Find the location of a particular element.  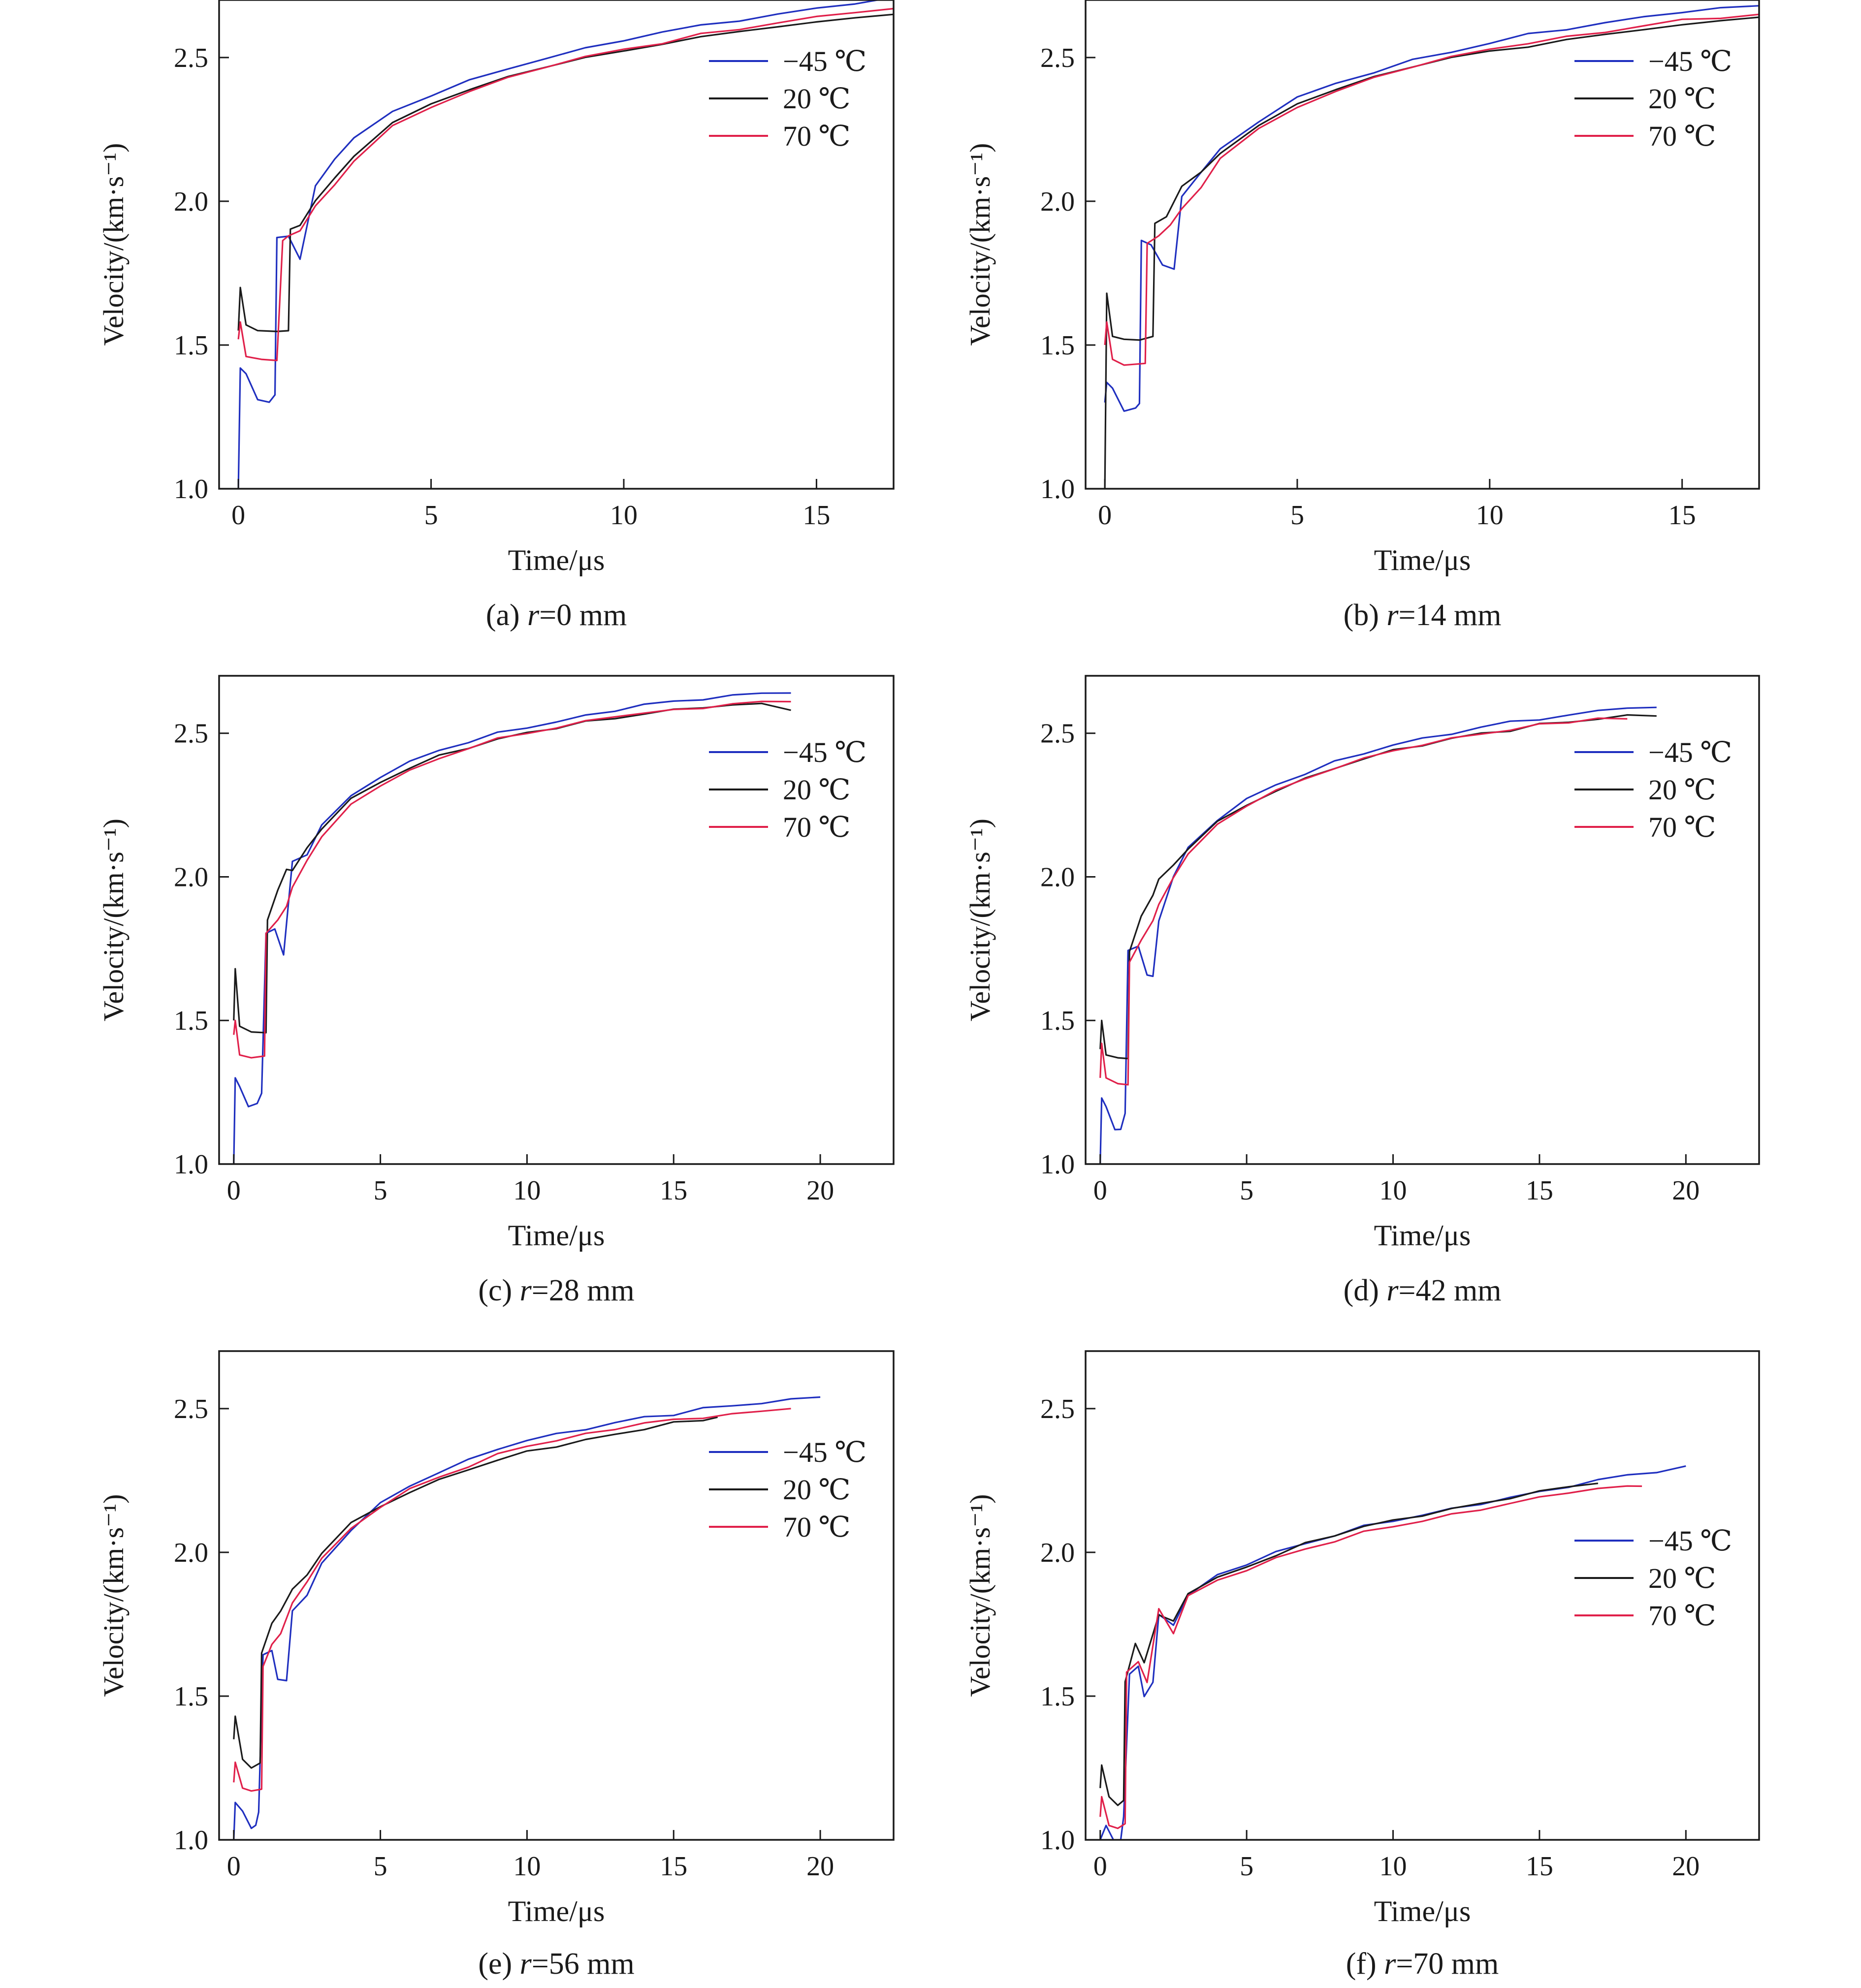

x-tick-label: 20 is located at coordinates (820, 1867).